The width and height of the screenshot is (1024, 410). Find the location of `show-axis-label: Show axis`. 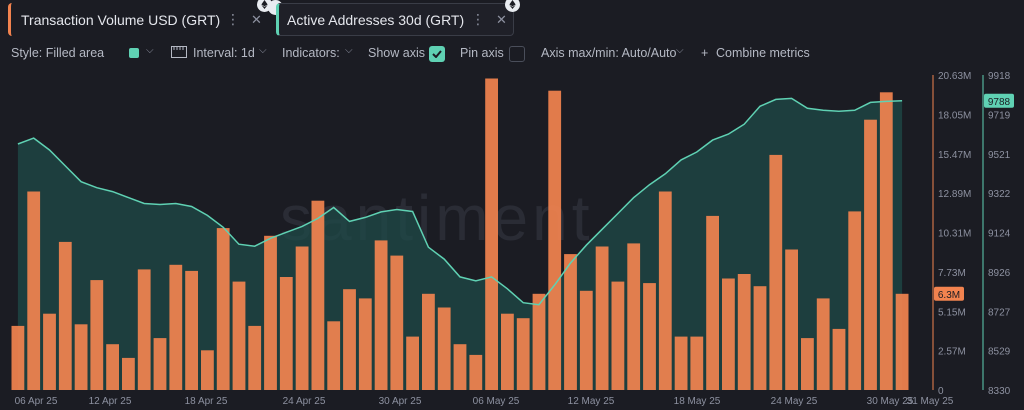

show-axis-label: Show axis is located at coordinates (396, 53).